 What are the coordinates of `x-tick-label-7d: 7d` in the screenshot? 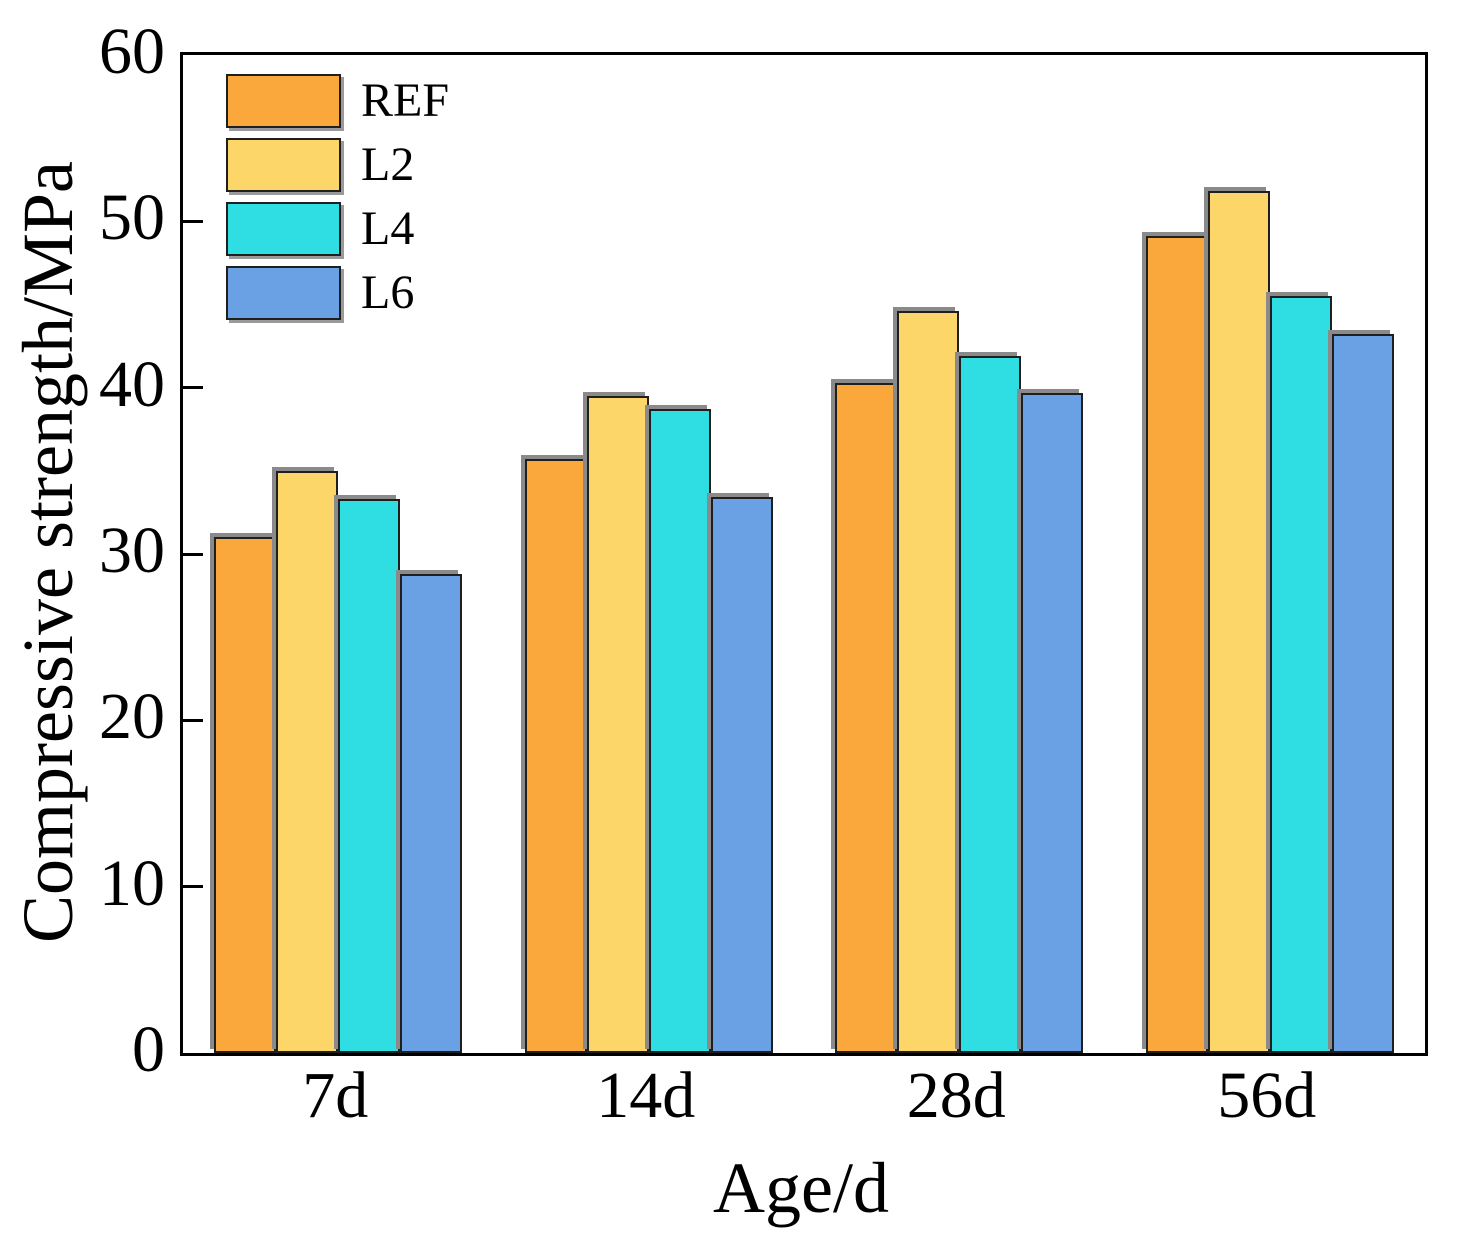 It's located at (335, 1095).